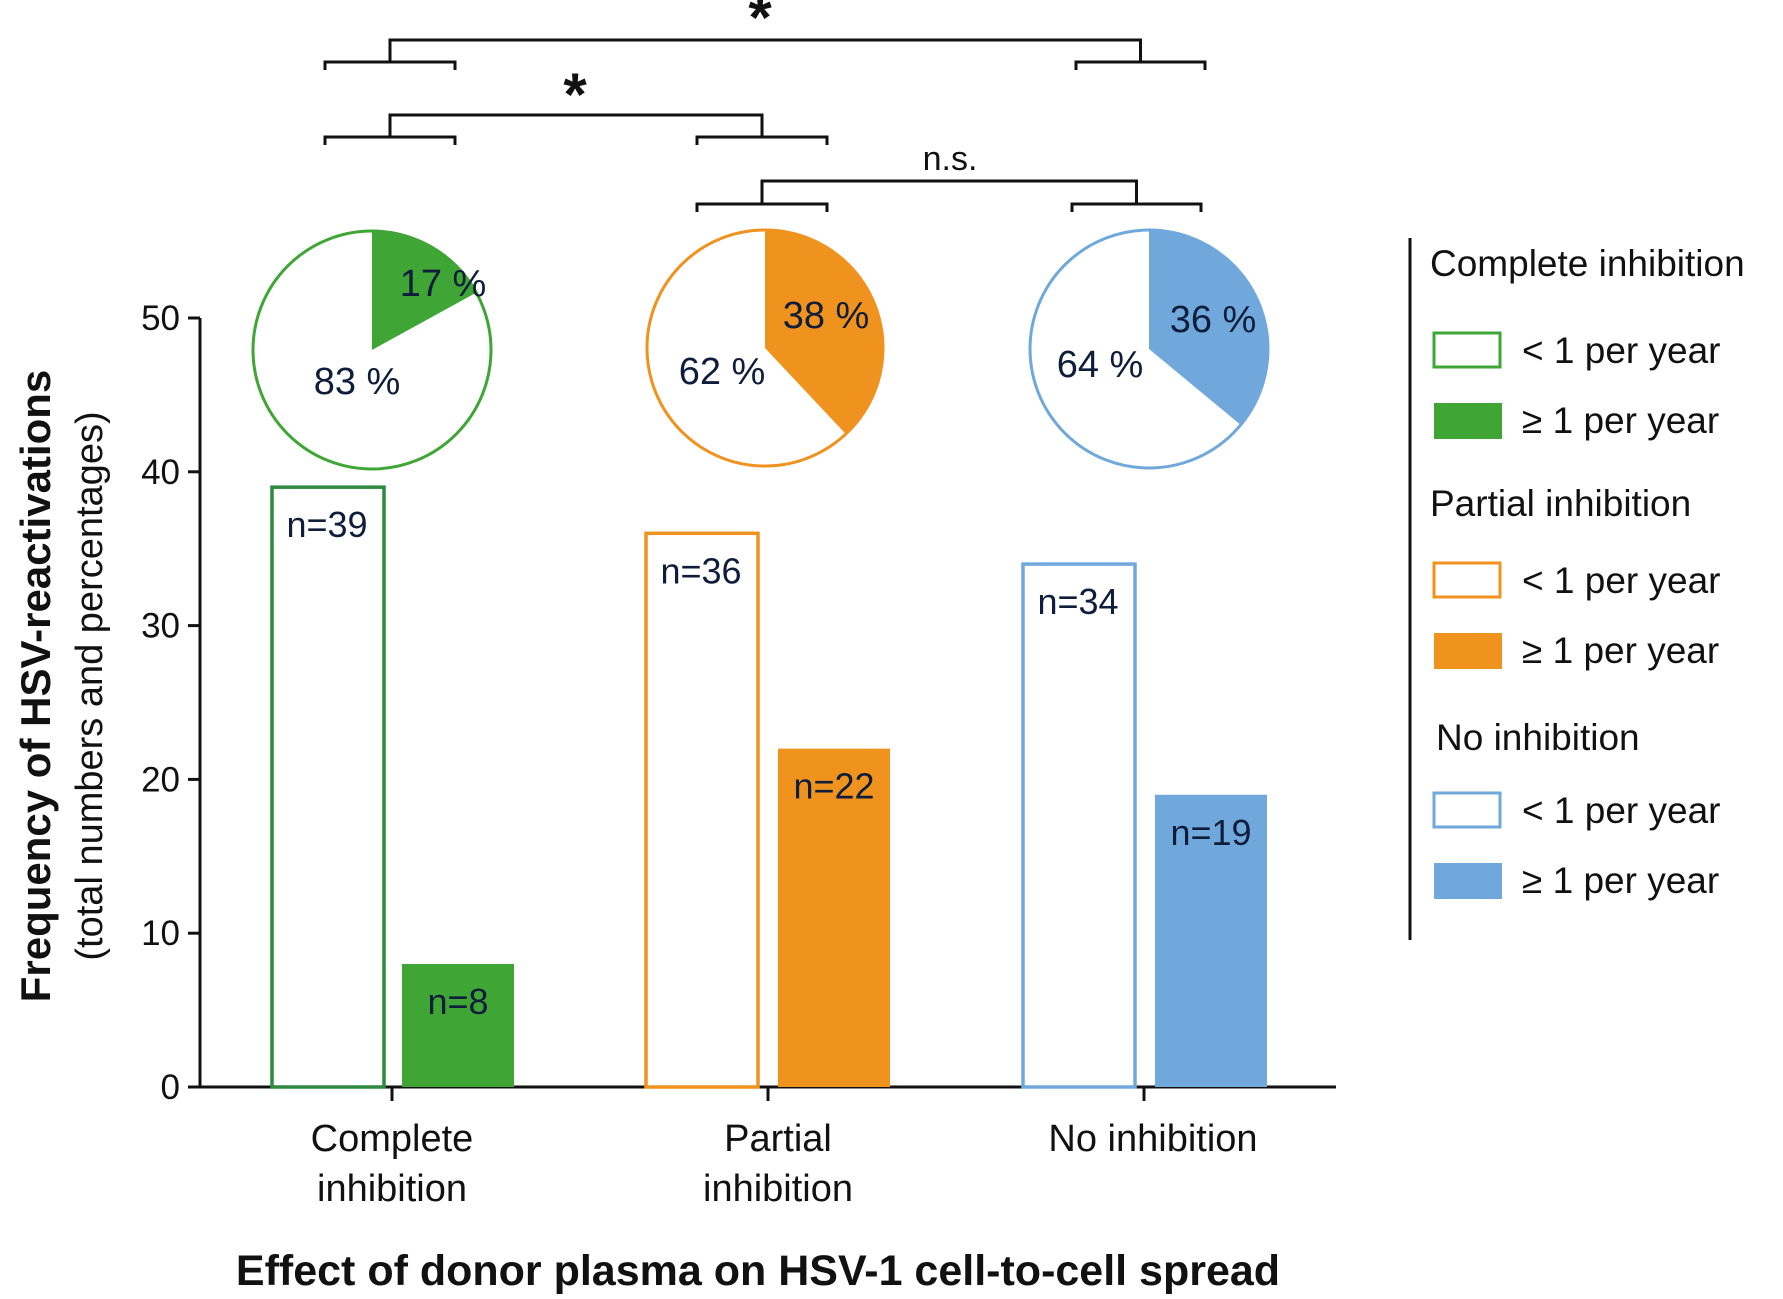 The width and height of the screenshot is (1783, 1299). Describe the element at coordinates (160, 779) in the screenshot. I see `y-tick-label: 20` at that location.